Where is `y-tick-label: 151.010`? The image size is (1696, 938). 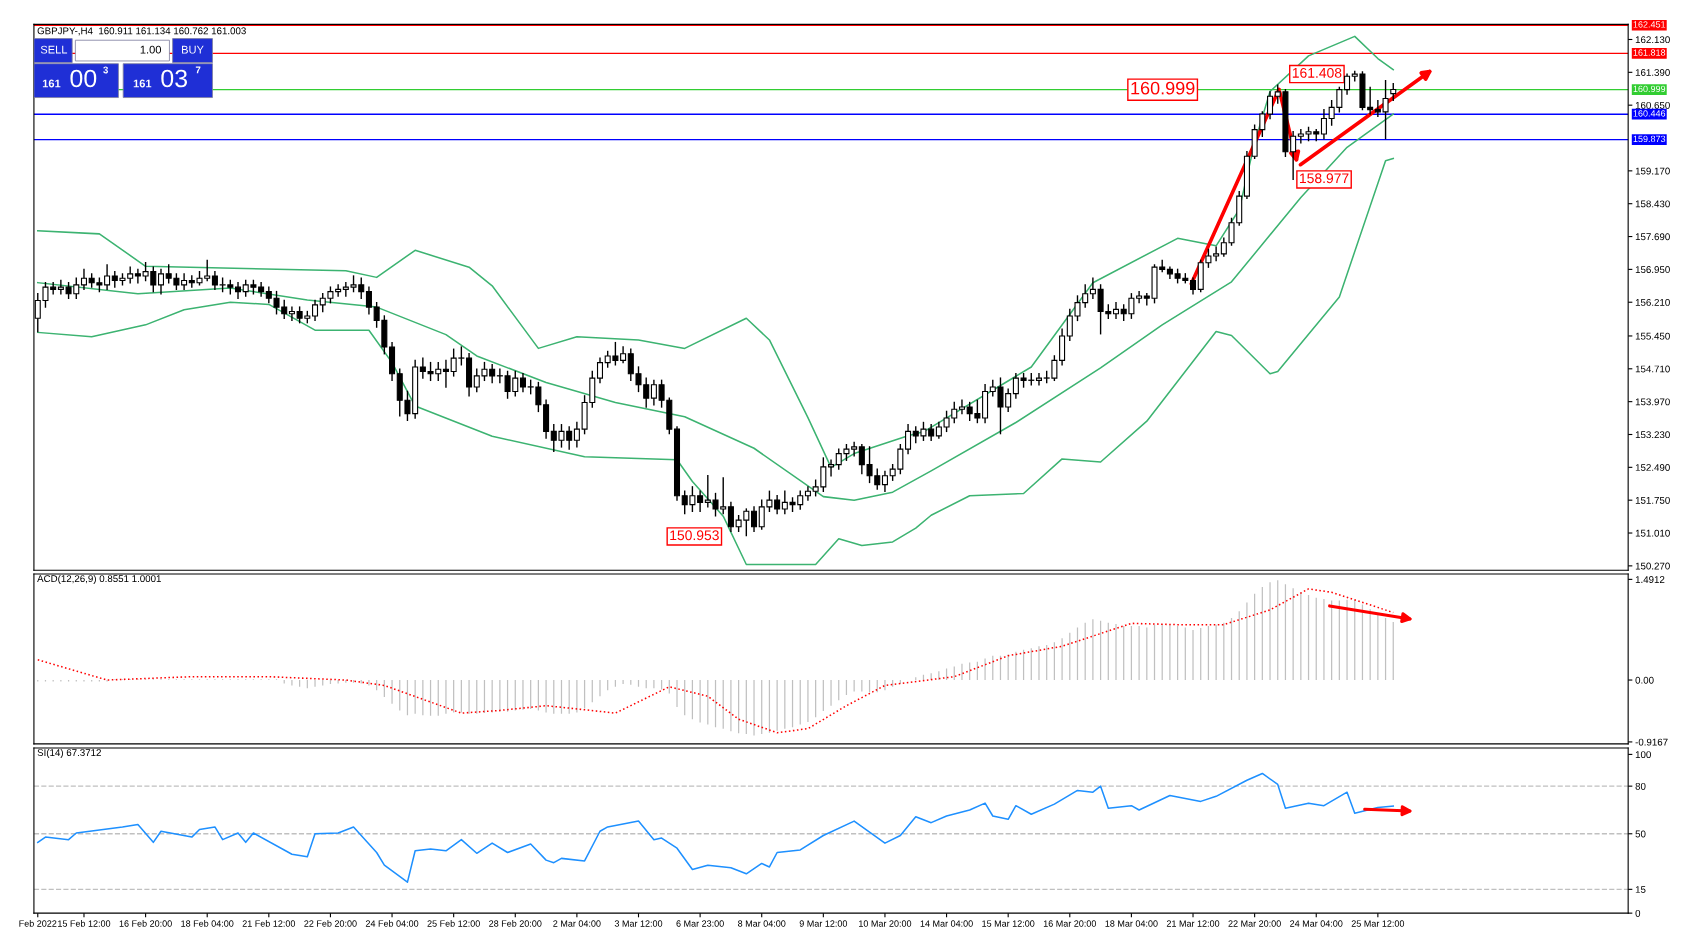
y-tick-label: 151.010 is located at coordinates (1652, 533).